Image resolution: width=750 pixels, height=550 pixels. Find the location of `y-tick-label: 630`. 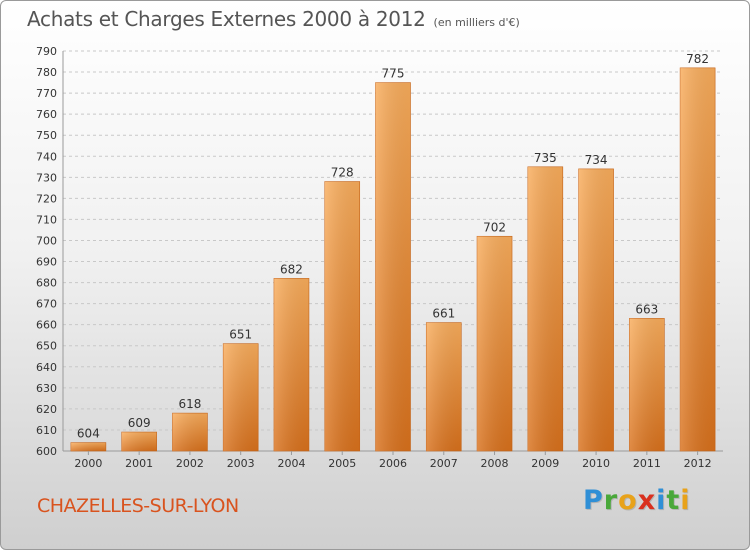

y-tick-label: 630 is located at coordinates (46, 388).